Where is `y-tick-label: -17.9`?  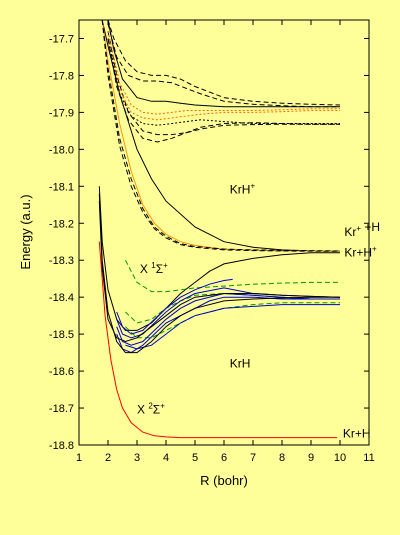 y-tick-label: -17.9 is located at coordinates (61, 113).